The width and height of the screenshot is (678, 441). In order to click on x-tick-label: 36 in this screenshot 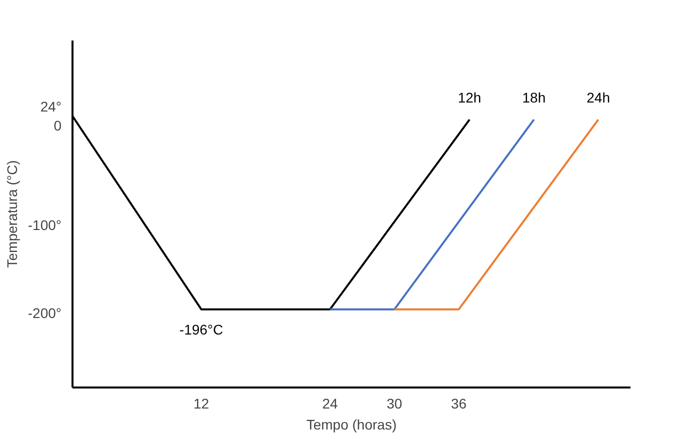, I will do `click(459, 404)`.